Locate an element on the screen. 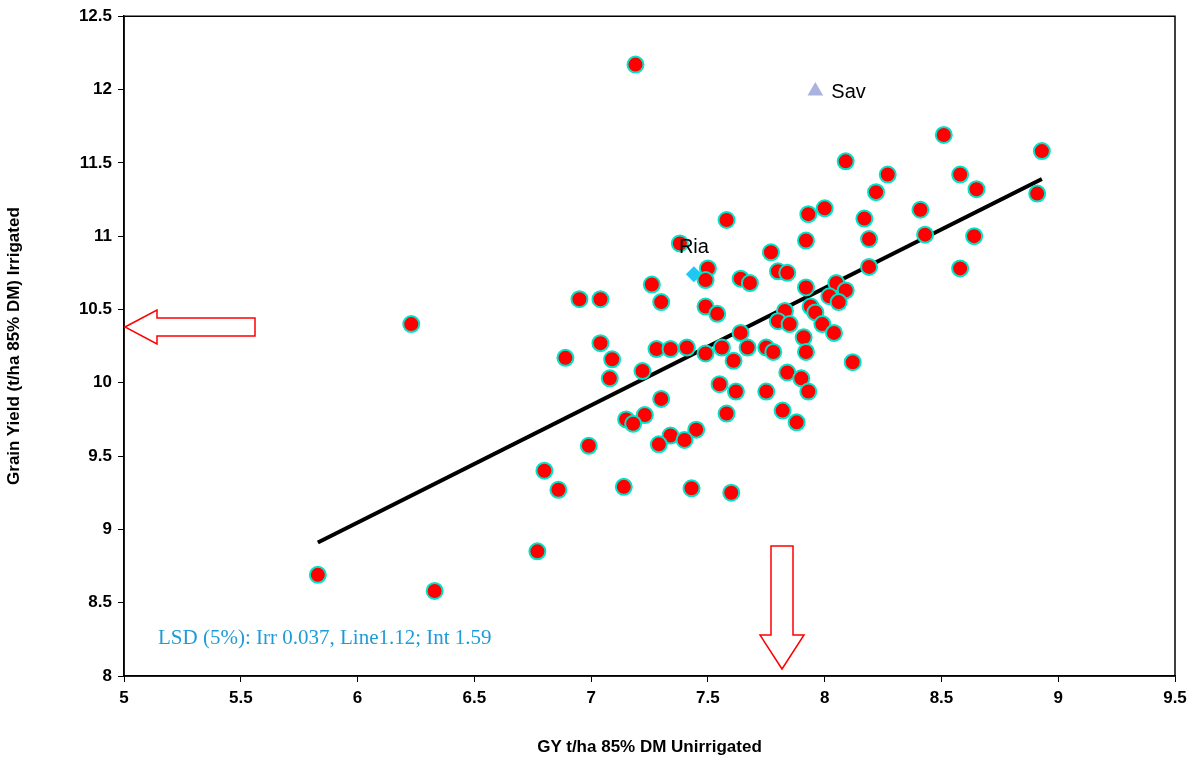 This screenshot has height=762, width=1196. y-tick-label: 12 is located at coordinates (102, 89).